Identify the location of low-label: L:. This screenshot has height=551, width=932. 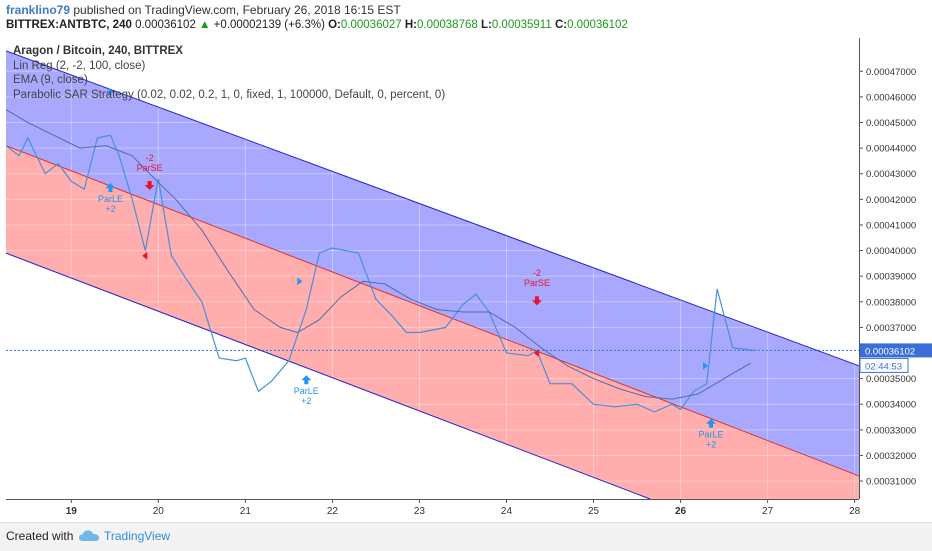
(486, 25).